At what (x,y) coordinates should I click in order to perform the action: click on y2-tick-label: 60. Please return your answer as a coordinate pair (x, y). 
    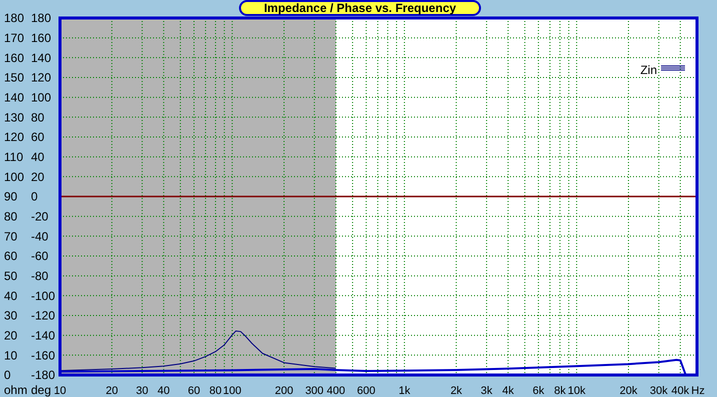
    Looking at the image, I should click on (38, 137).